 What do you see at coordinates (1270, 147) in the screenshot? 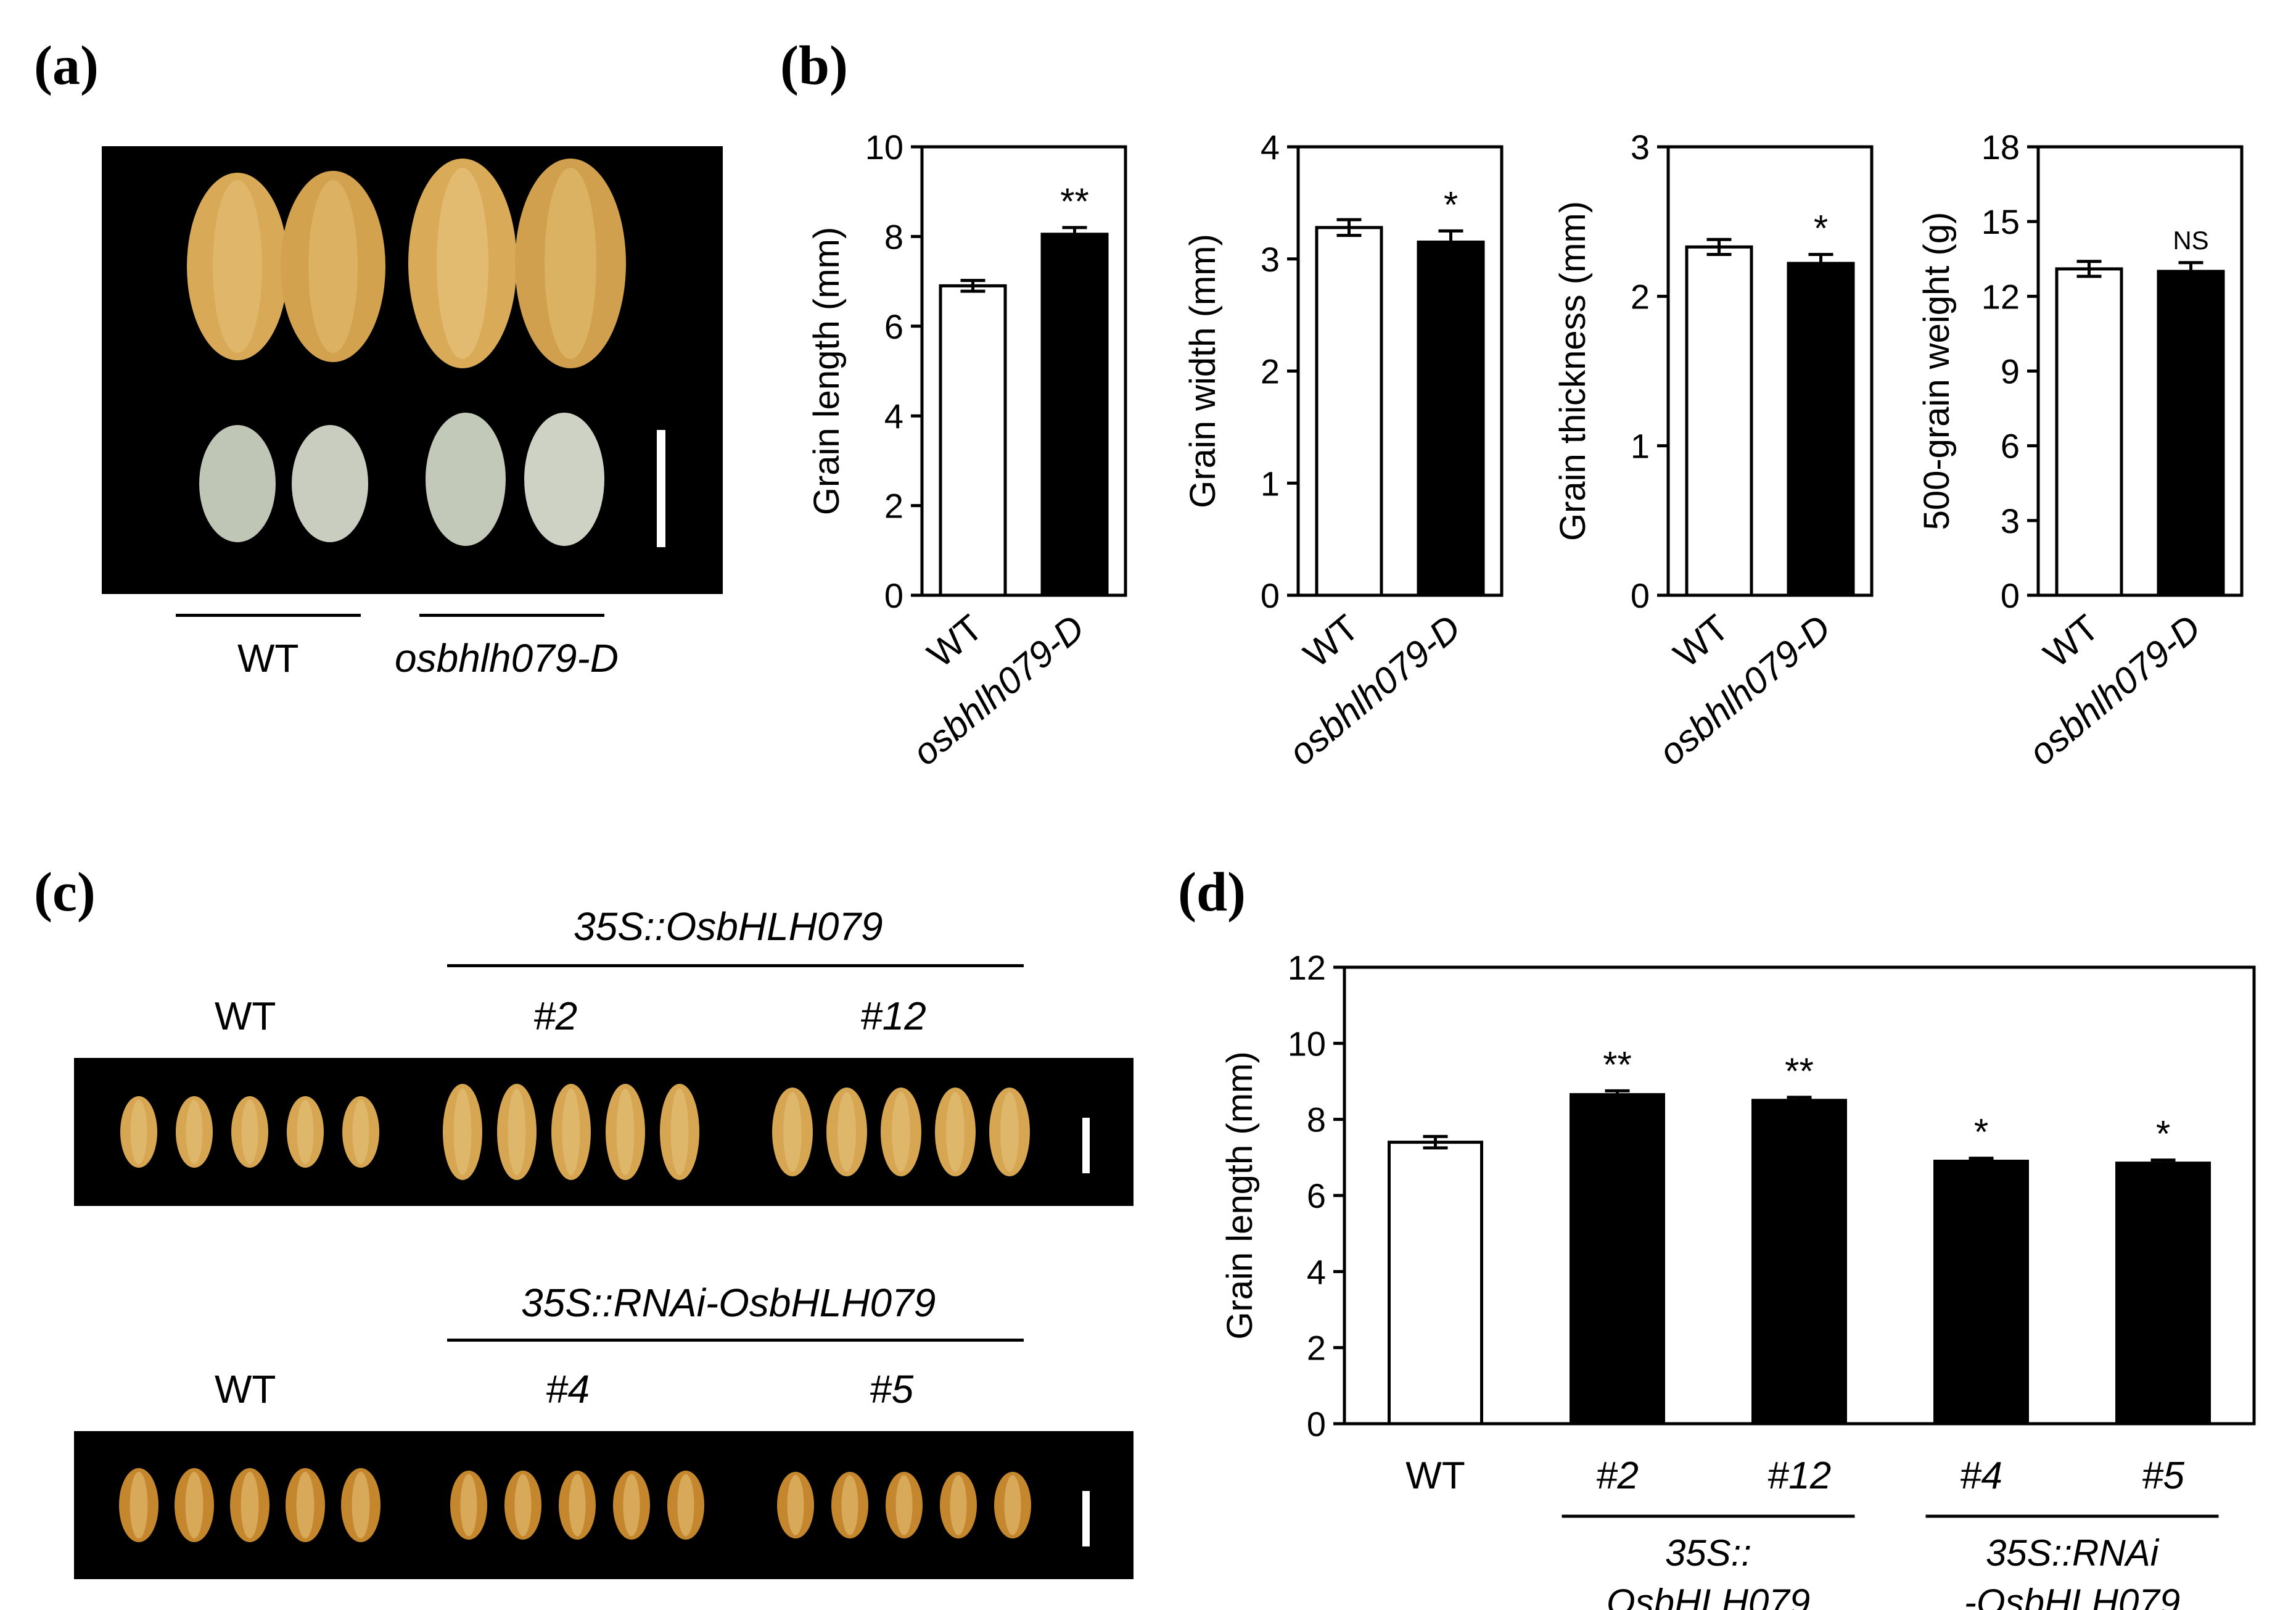
I see `y-tick-label: 4` at bounding box center [1270, 147].